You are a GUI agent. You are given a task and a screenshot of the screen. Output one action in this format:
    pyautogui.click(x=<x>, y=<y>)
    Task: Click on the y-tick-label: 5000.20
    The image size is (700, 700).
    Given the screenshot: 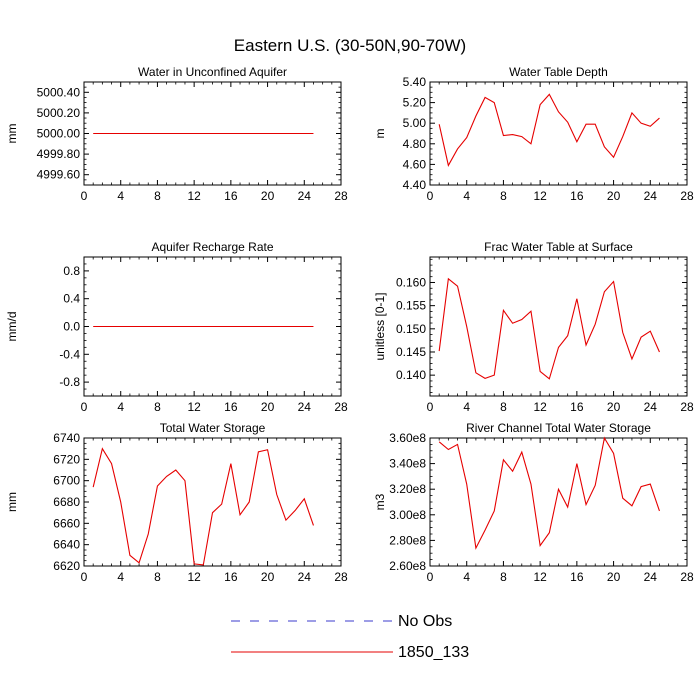 What is the action you would take?
    pyautogui.click(x=59, y=113)
    